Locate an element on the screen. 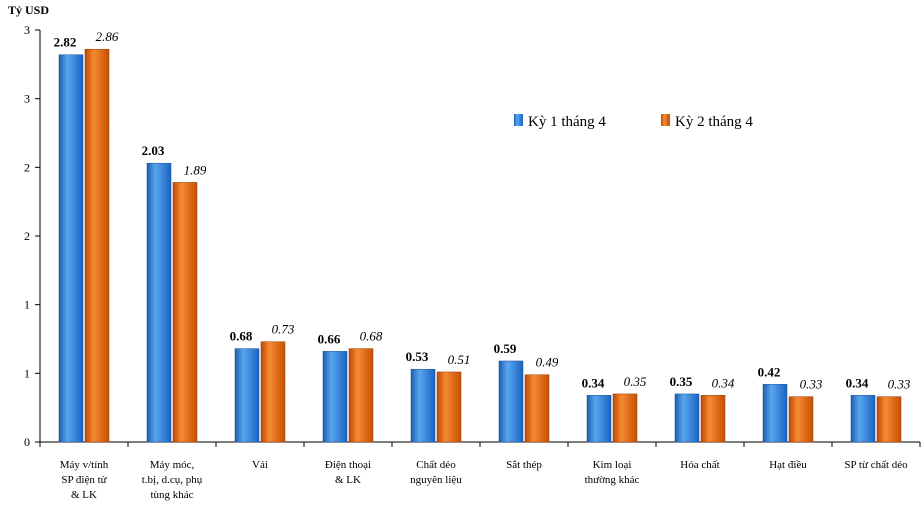 This screenshot has width=924, height=510. x-category-label-line: thường khác is located at coordinates (612, 480).